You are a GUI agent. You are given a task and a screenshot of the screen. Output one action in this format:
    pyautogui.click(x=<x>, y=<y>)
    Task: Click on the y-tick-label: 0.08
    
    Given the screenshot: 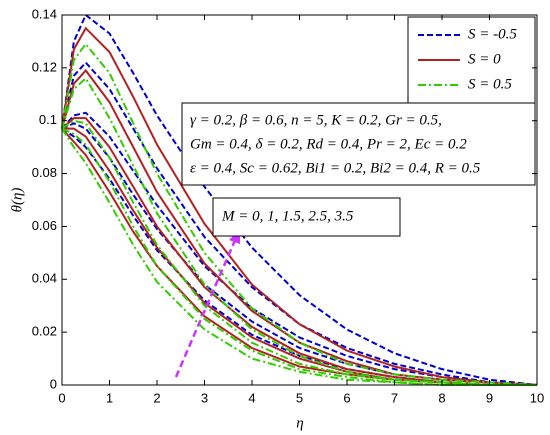 What is the action you would take?
    pyautogui.click(x=44, y=172)
    